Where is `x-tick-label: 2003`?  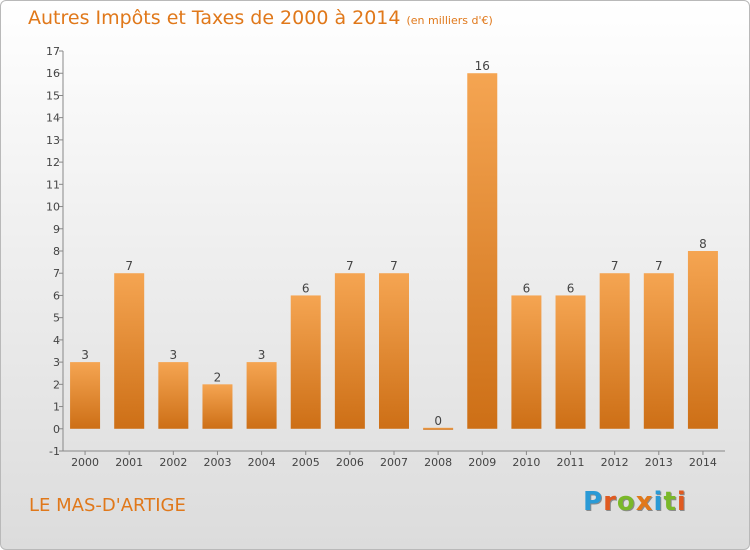 x-tick-label: 2003 is located at coordinates (217, 462).